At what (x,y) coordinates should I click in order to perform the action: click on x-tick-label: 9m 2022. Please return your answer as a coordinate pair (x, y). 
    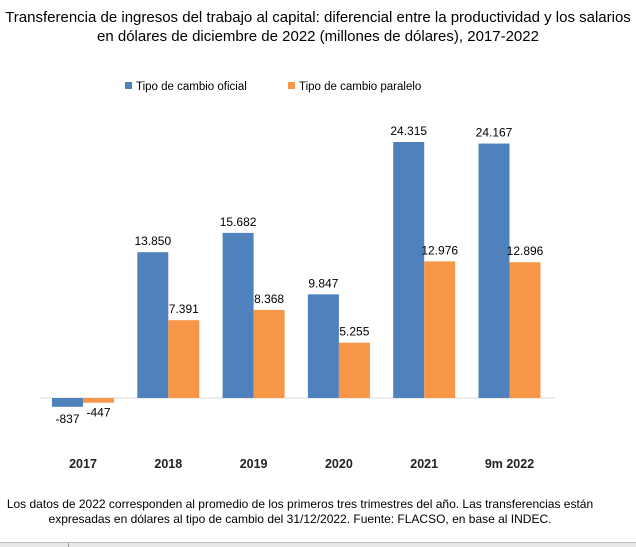
    Looking at the image, I should click on (509, 464).